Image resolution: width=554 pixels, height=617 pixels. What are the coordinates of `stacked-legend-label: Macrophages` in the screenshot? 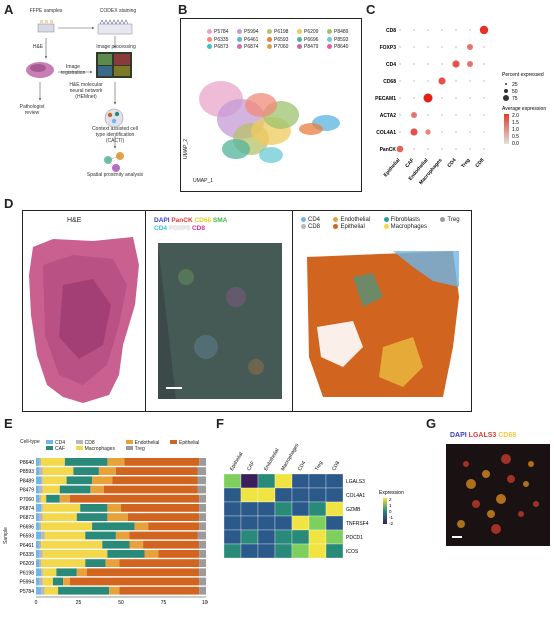 It's located at (99, 449).